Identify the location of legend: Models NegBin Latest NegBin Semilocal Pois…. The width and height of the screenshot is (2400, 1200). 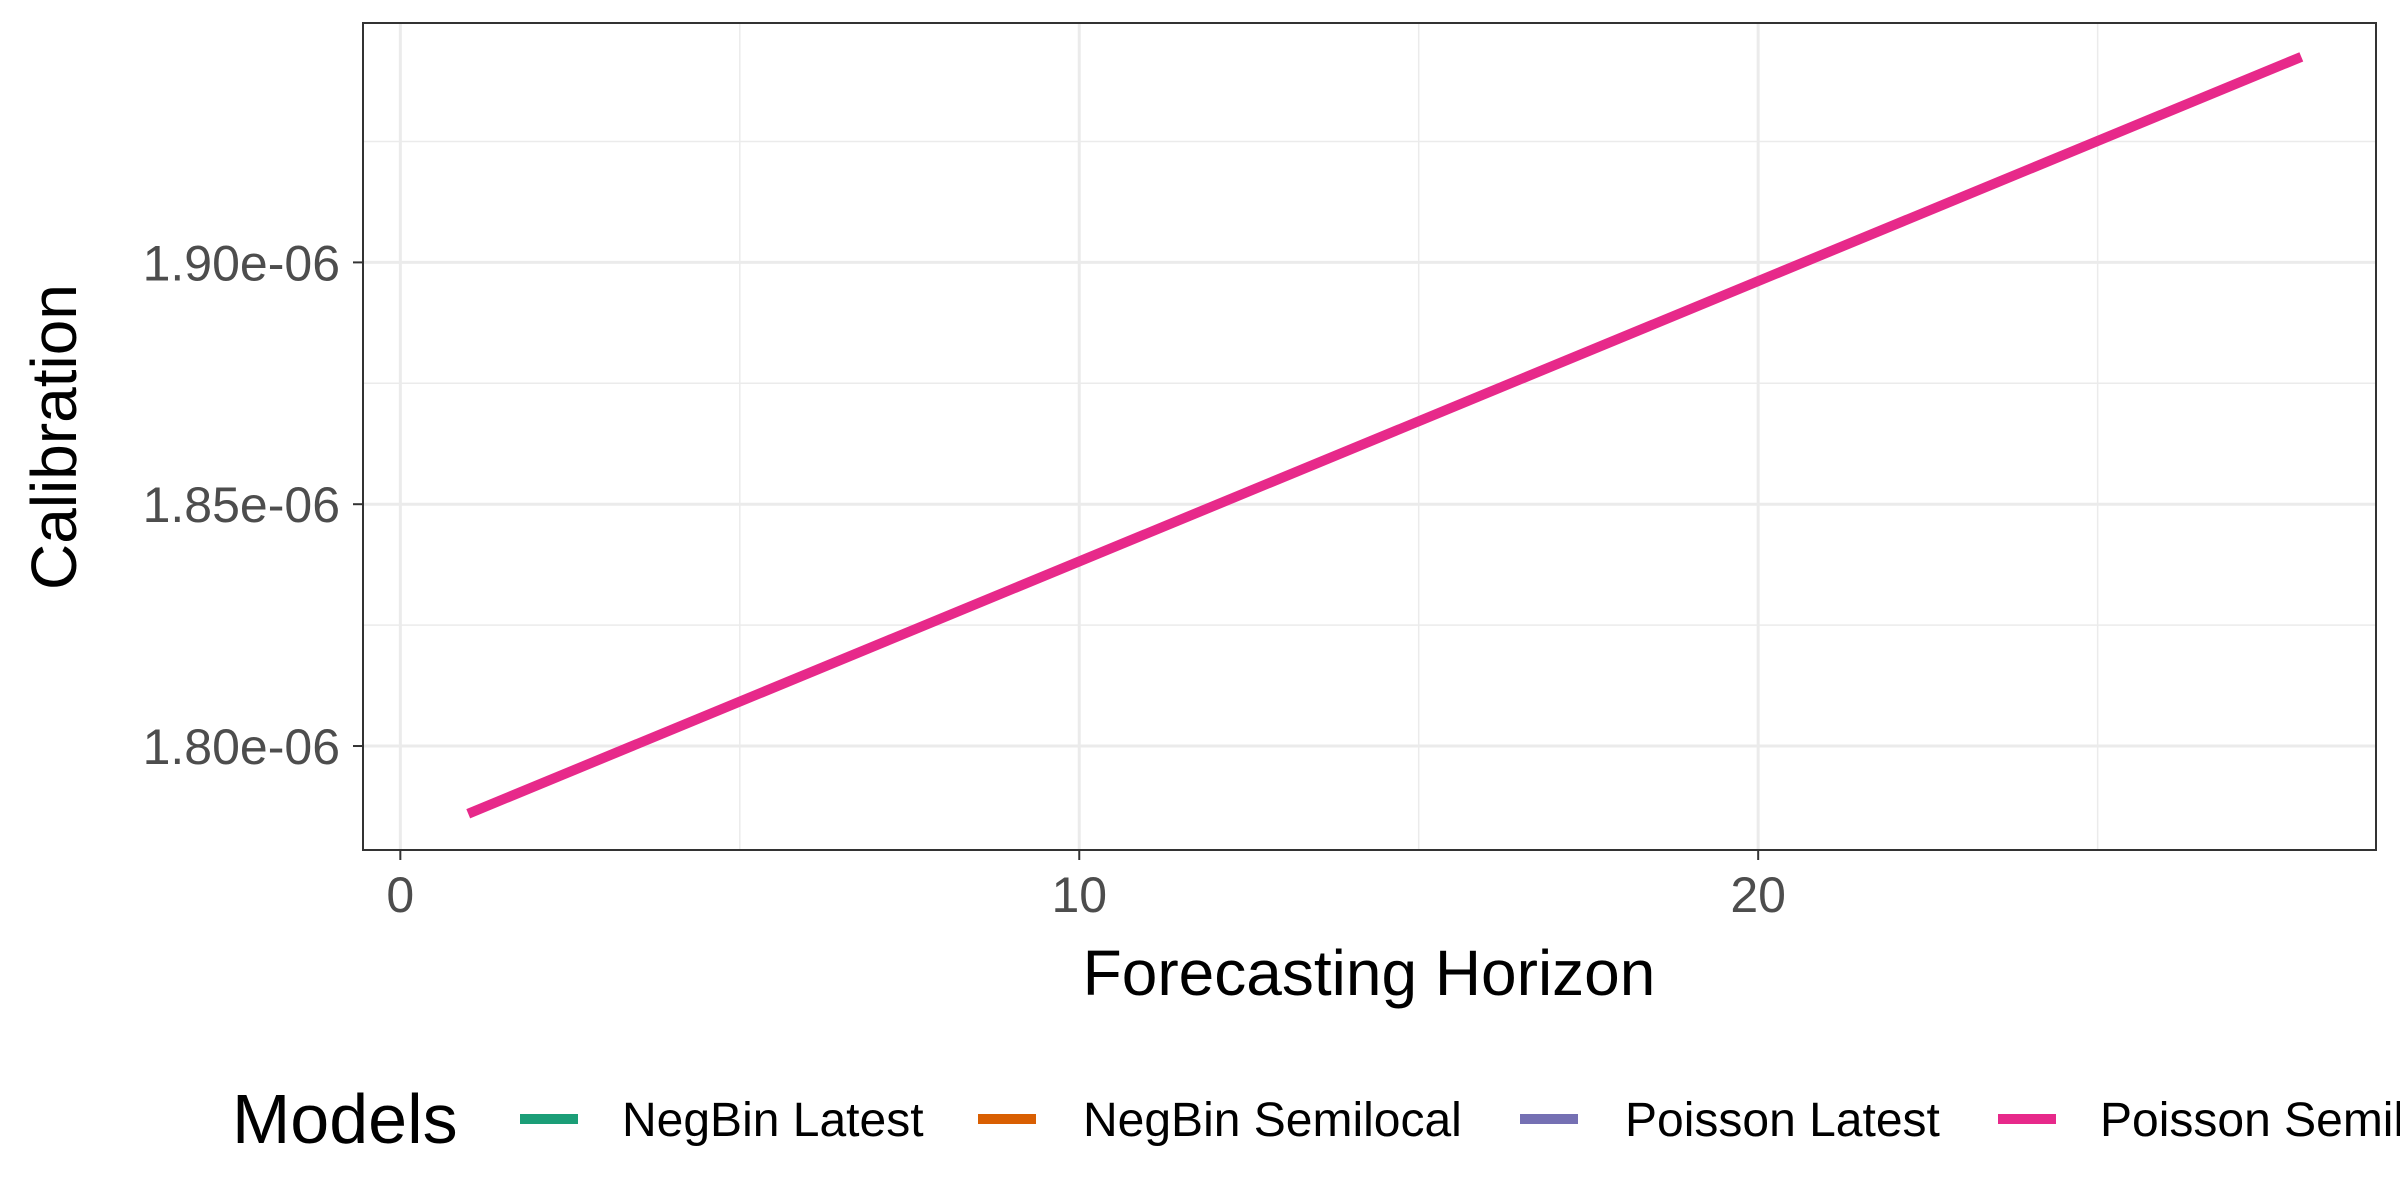
(1316, 1119).